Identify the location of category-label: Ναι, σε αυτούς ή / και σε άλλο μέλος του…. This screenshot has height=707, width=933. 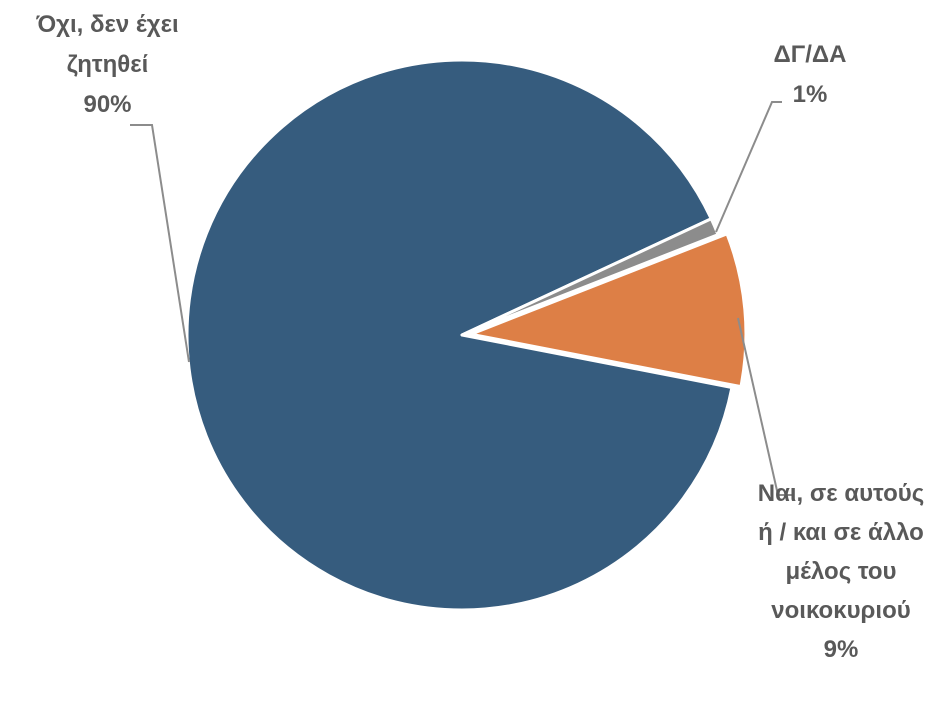
(841, 552).